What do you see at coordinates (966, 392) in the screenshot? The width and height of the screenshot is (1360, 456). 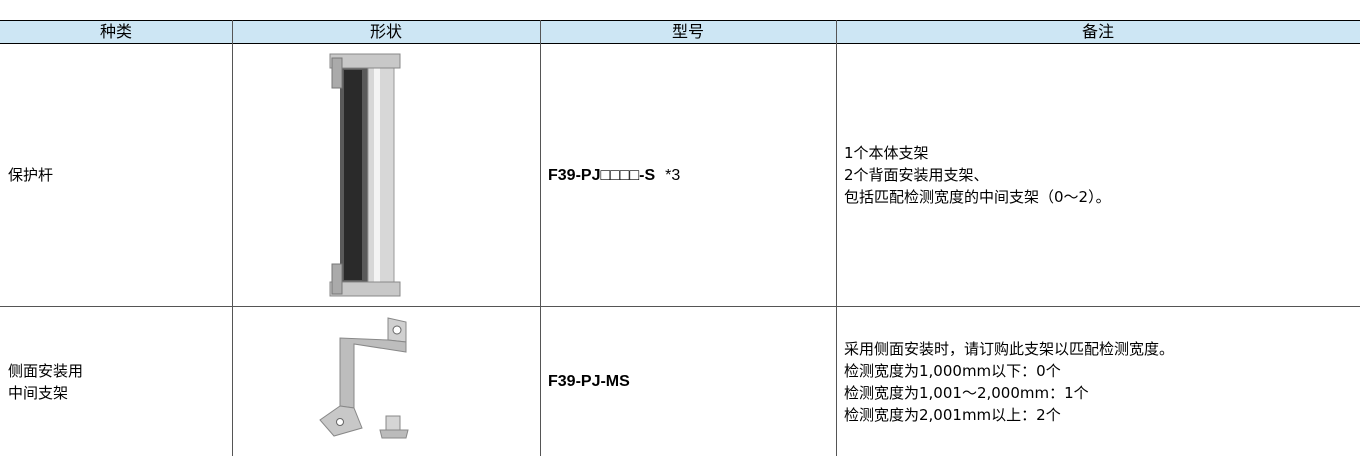 I see `remark-line: 检测宽度为1,001～2,000mm：1个` at bounding box center [966, 392].